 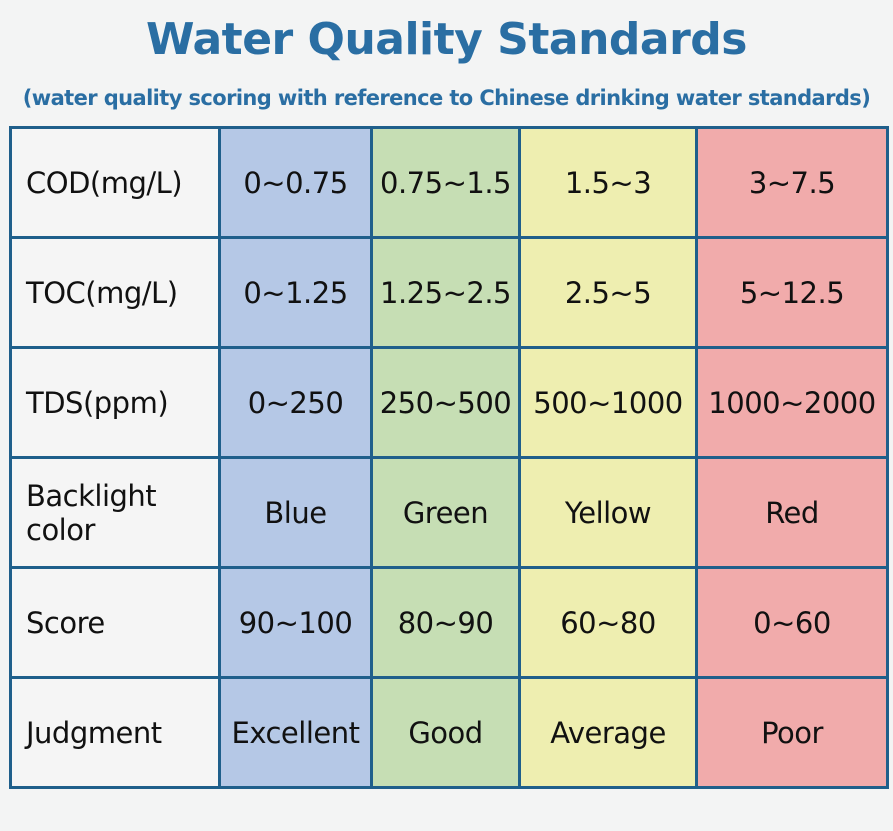 I want to click on table-cell: 80~90, so click(x=445, y=622).